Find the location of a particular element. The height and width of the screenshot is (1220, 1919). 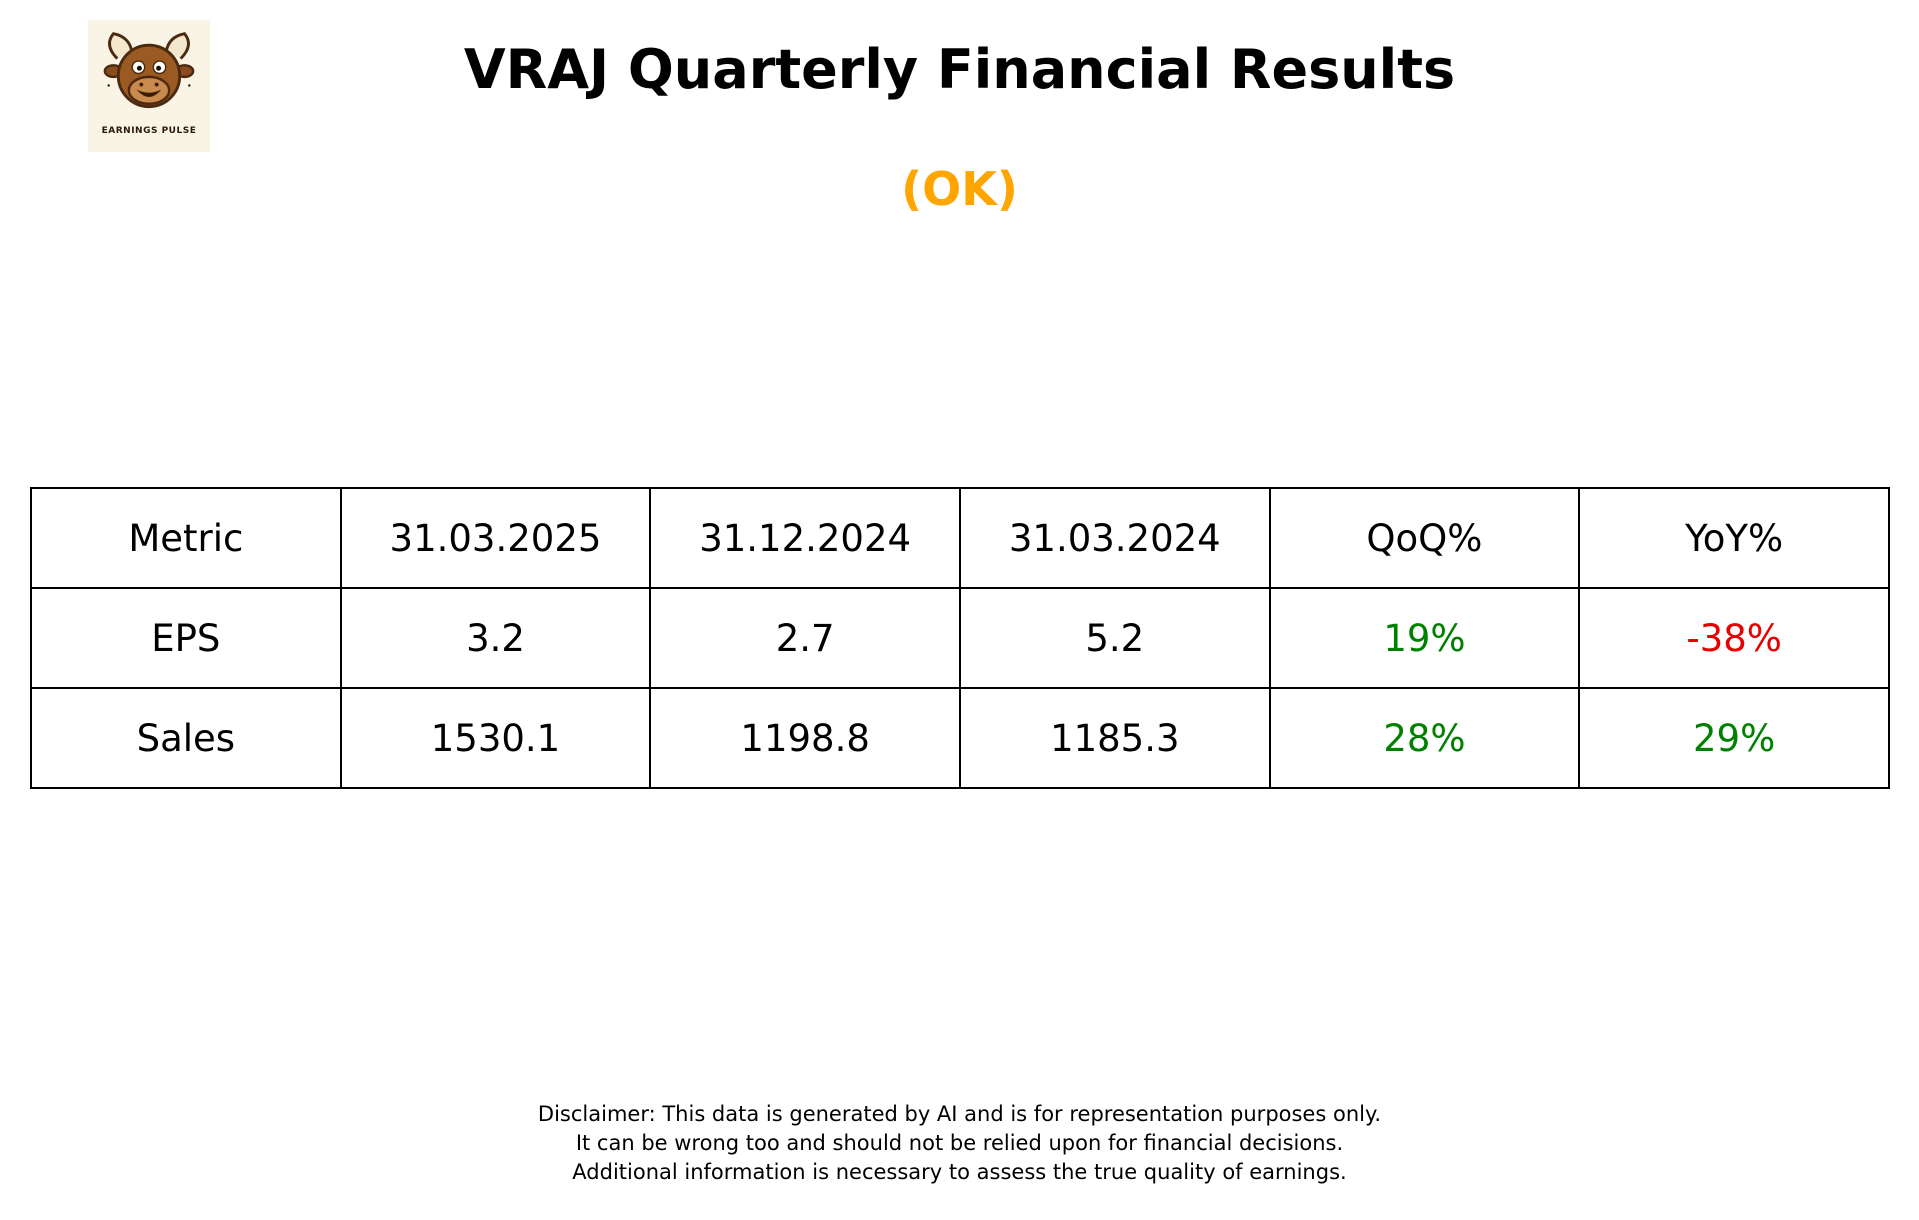

value-cell: 5.2 is located at coordinates (1114, 638).